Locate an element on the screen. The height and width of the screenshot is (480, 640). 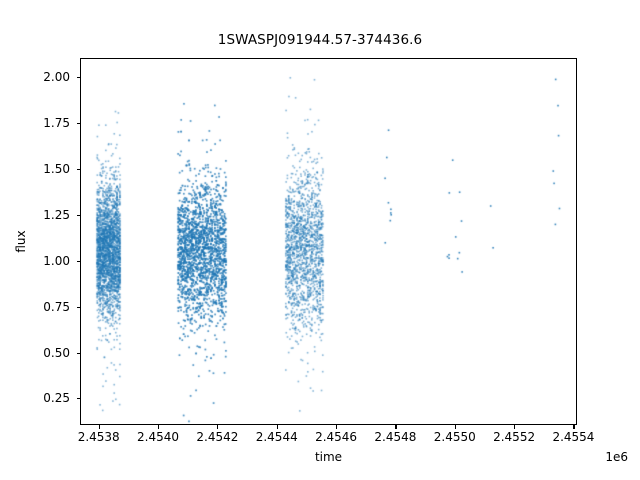
x-axis-tick-label: 2.4554 is located at coordinates (573, 437).